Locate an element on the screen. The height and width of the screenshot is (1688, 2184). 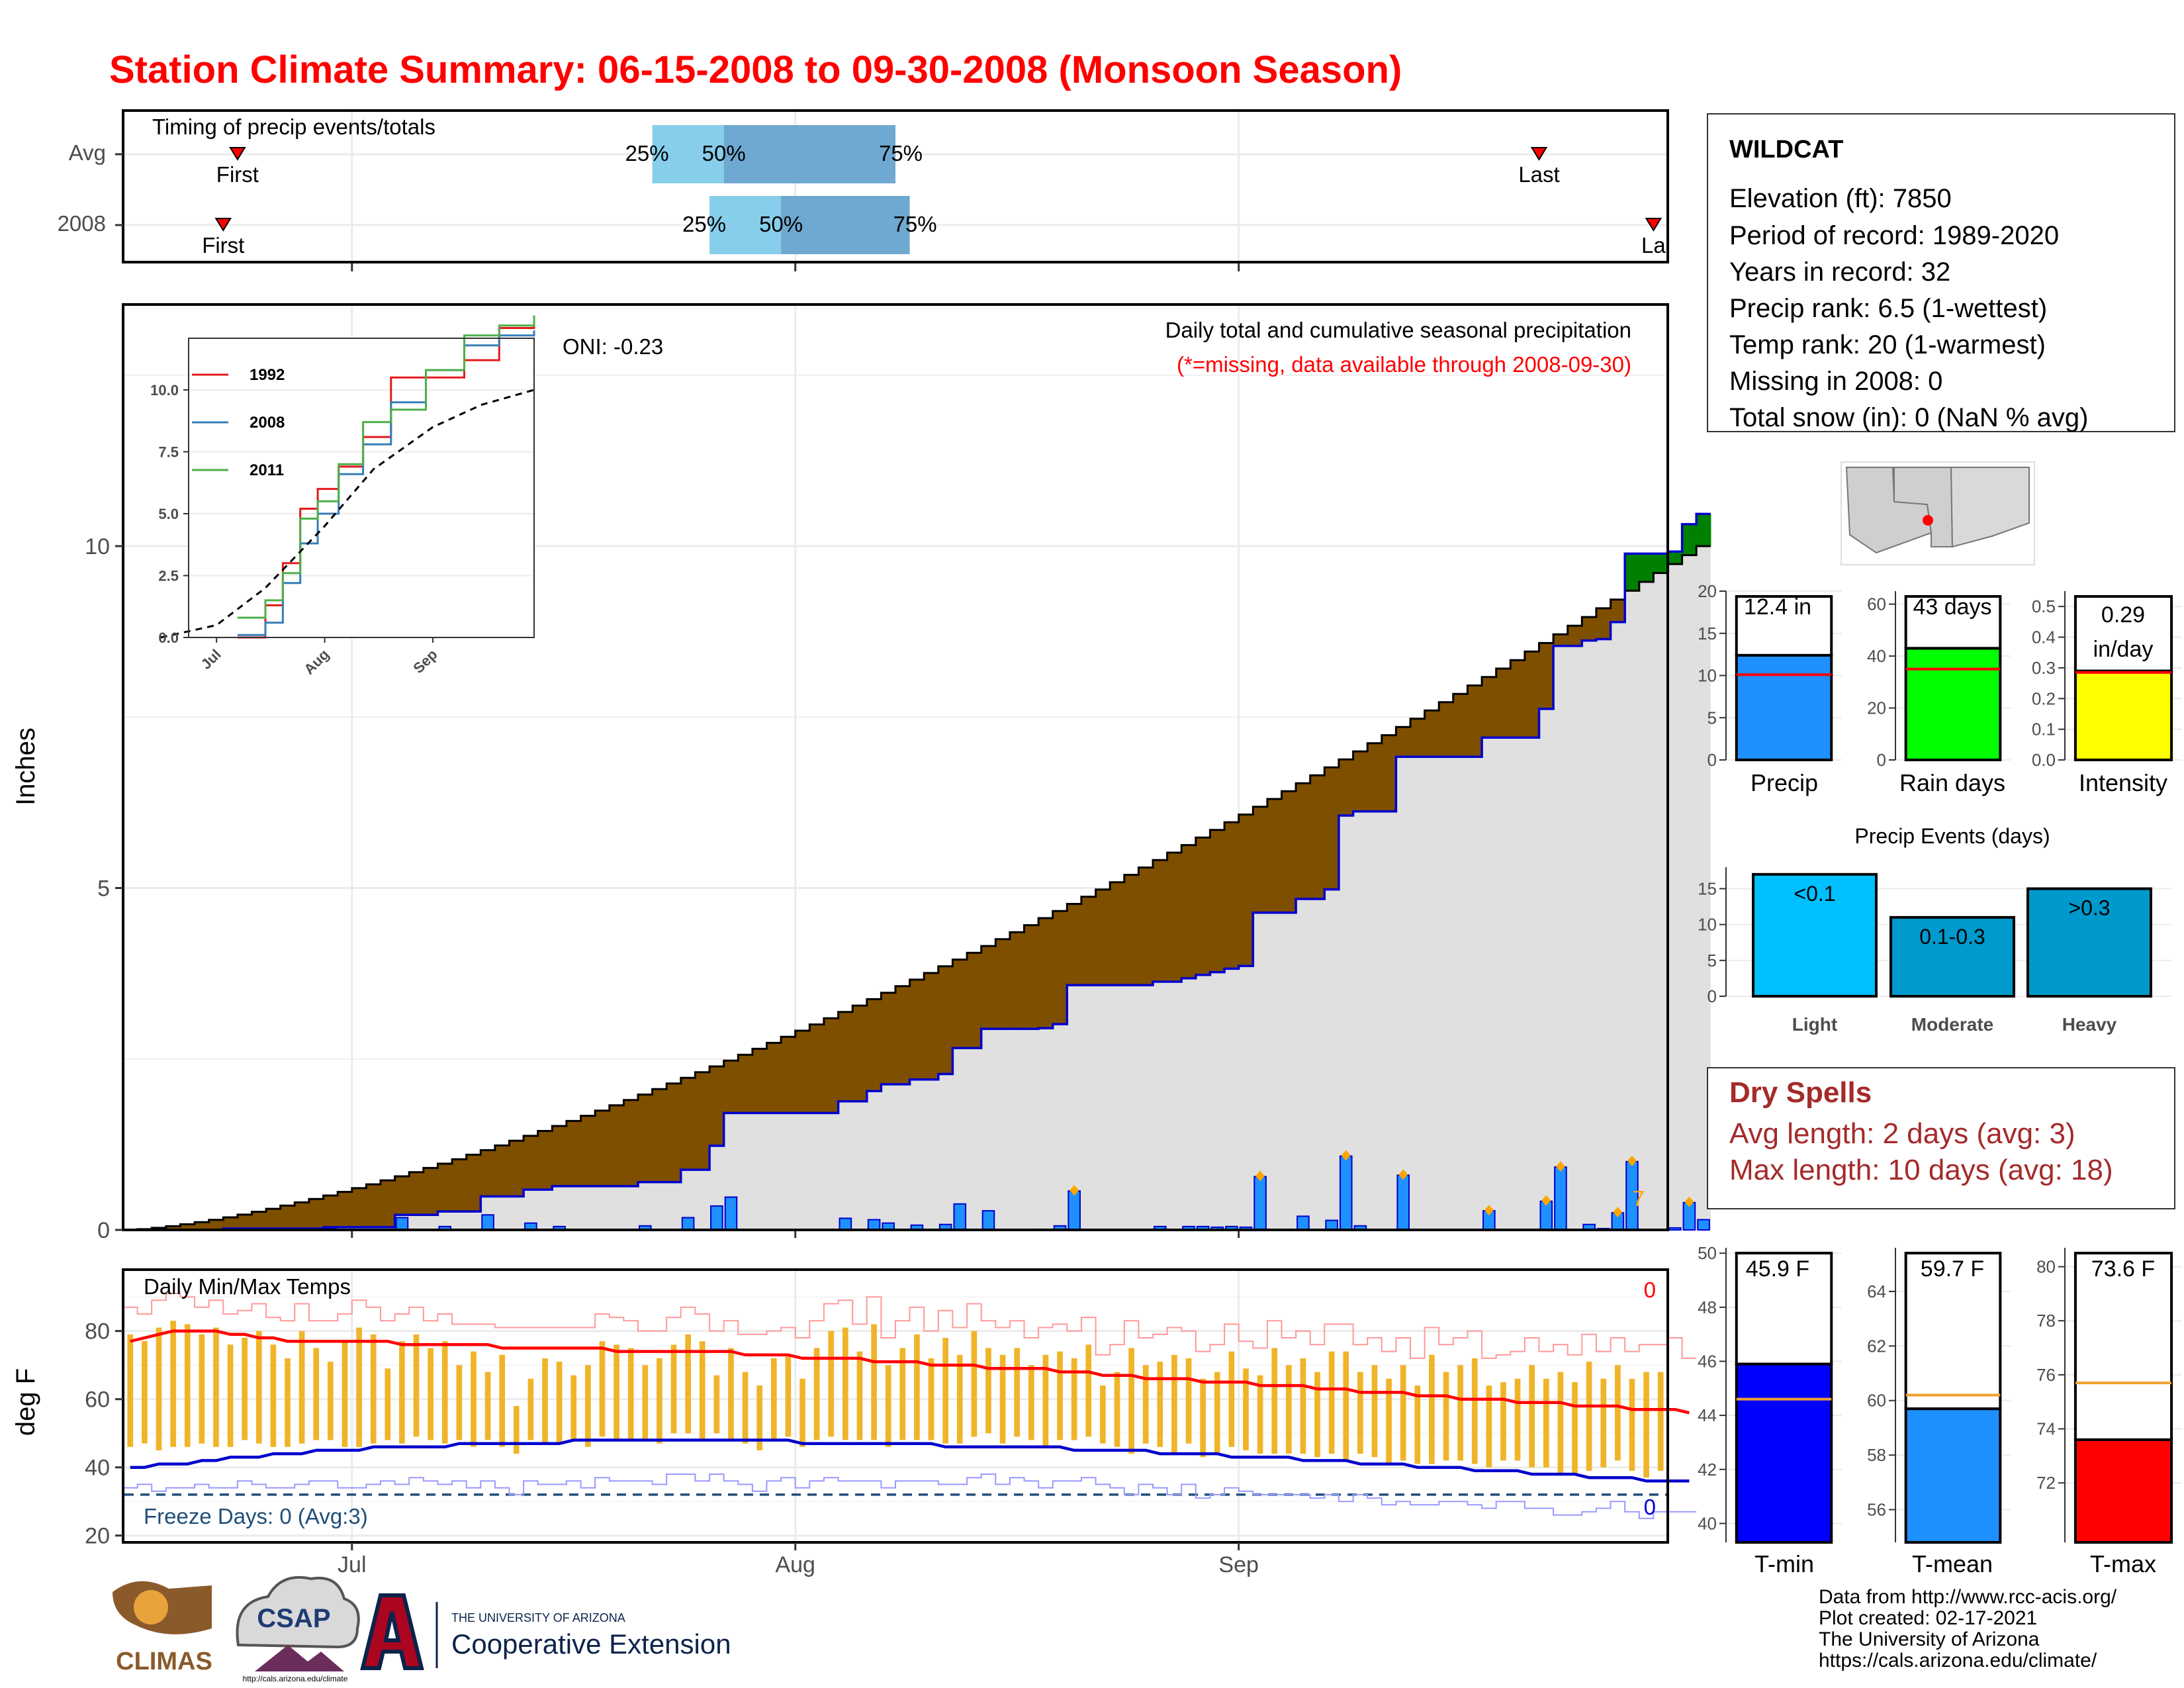
credit-line-created: Plot created: 02-17-2021 is located at coordinates (1928, 1618).